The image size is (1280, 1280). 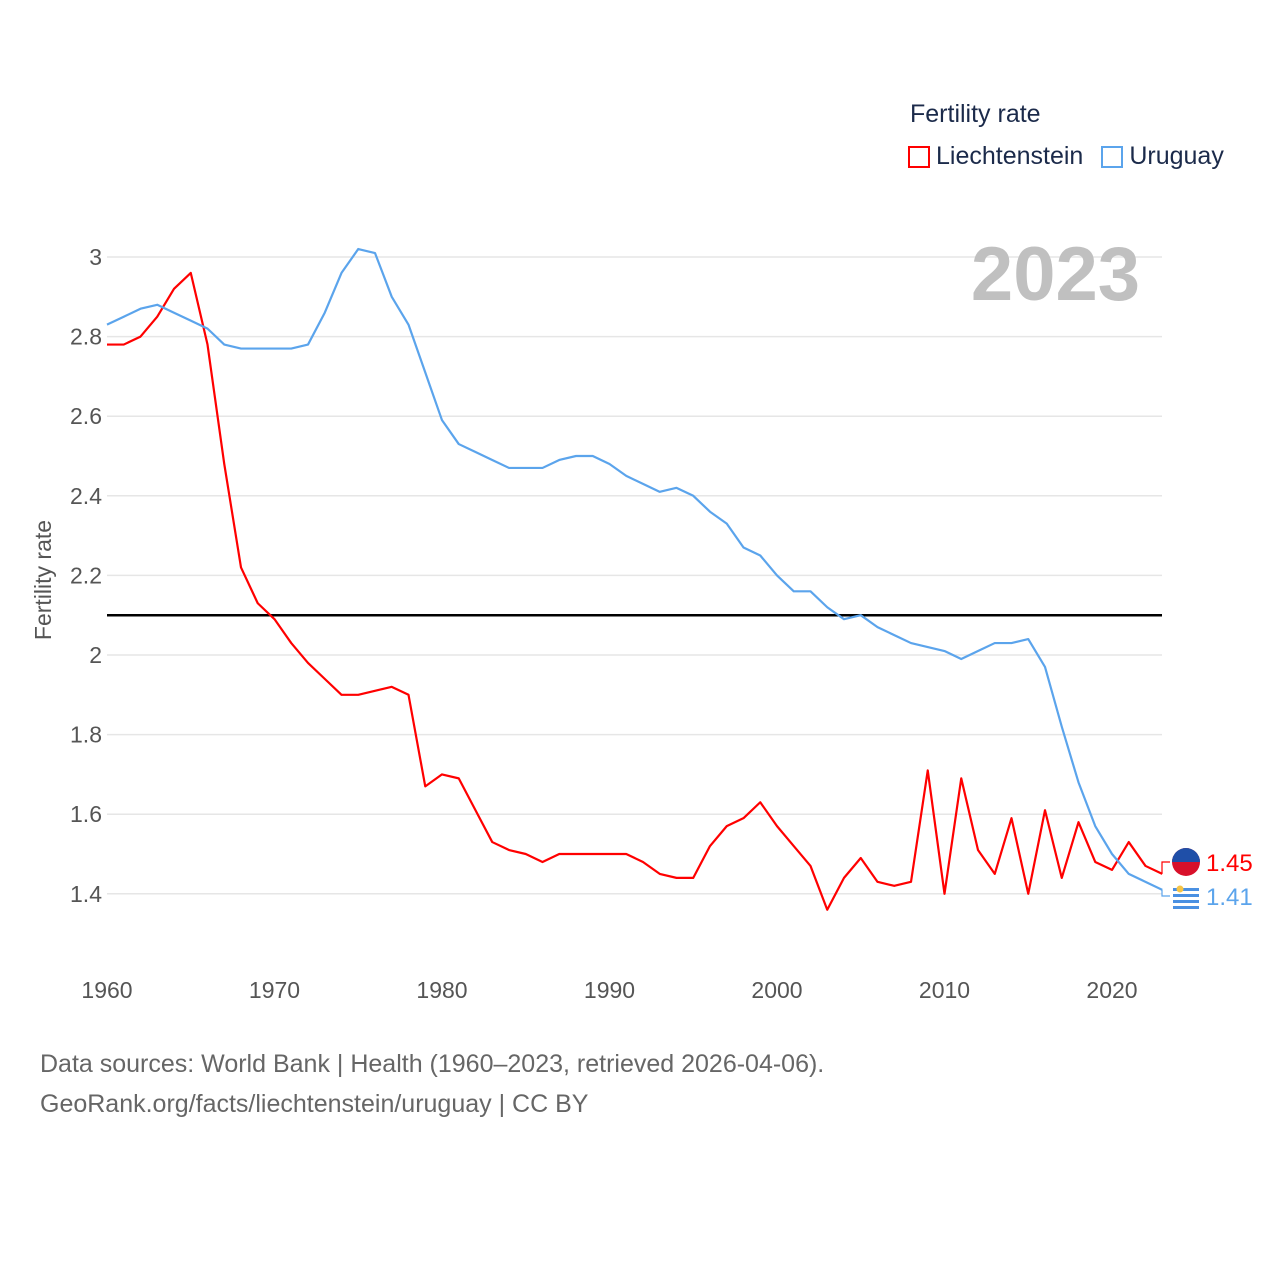 I want to click on legend-item-liechtenstein: Liechtenstein, so click(x=995, y=156).